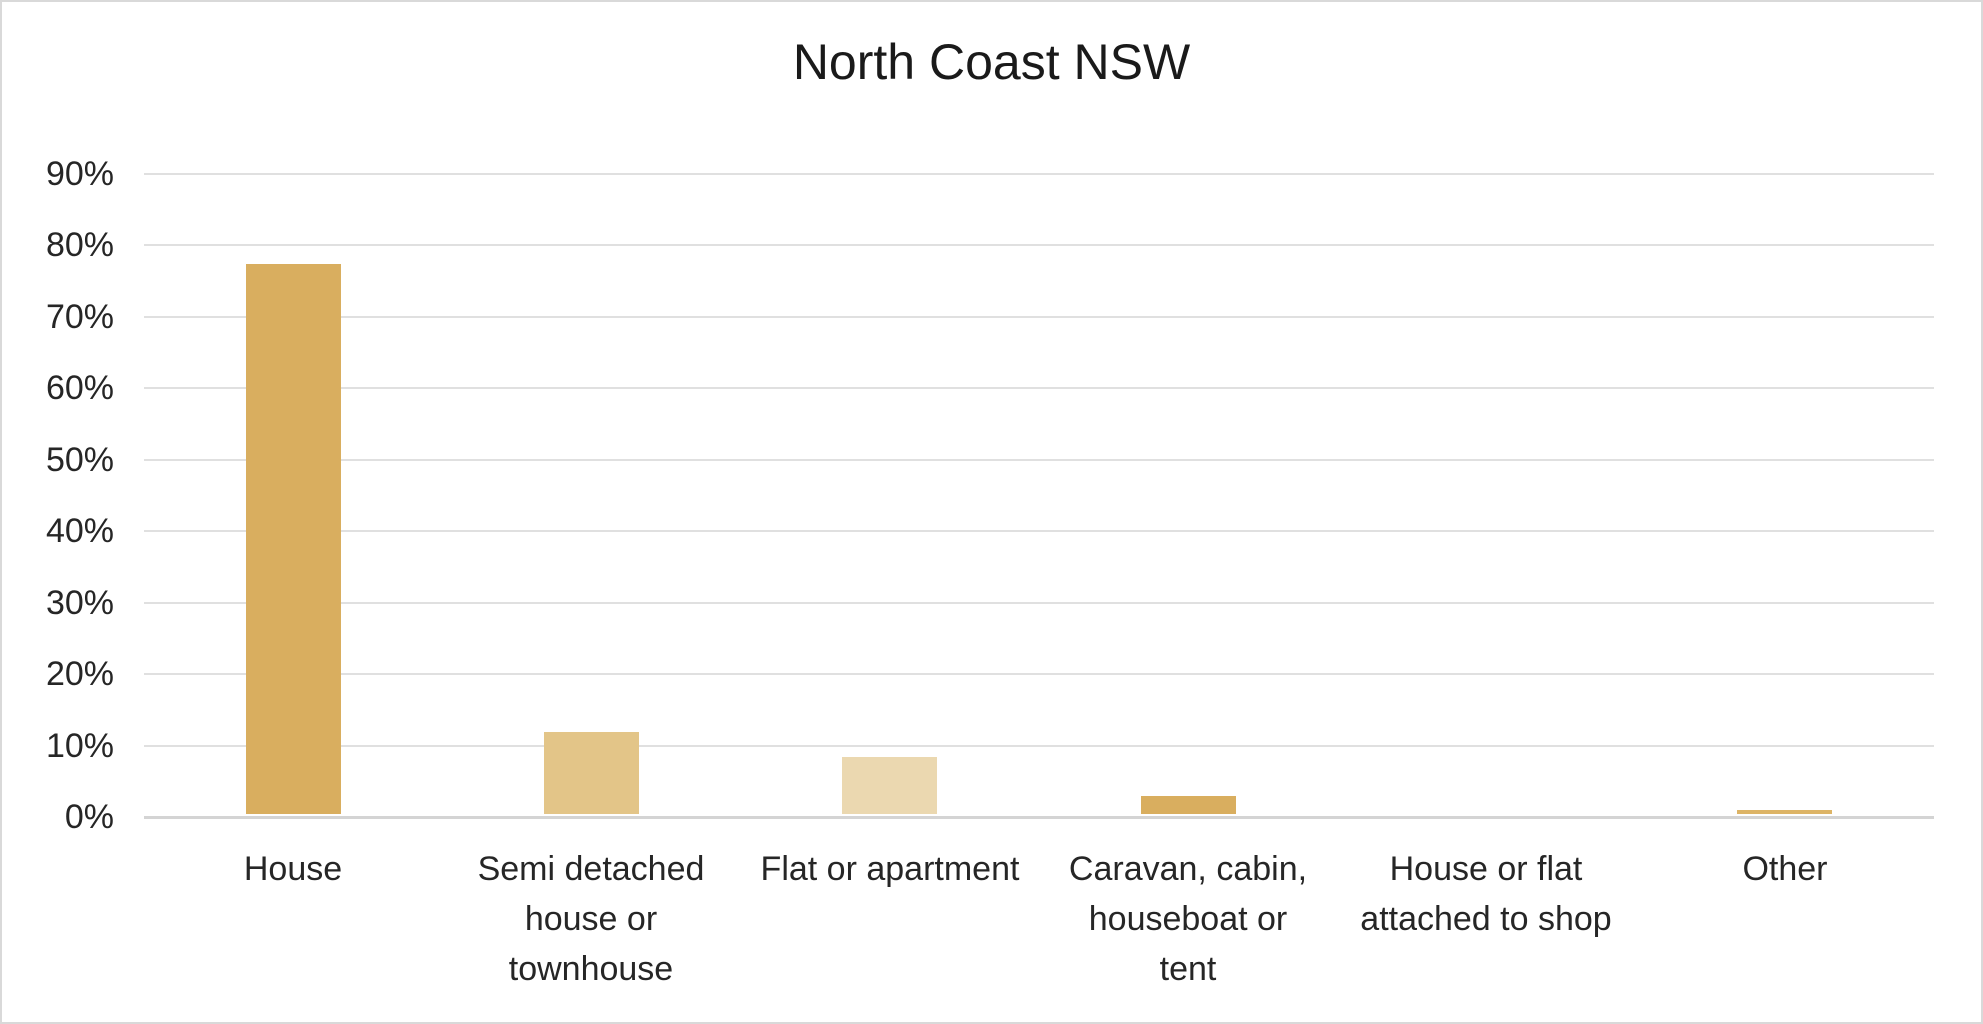 The width and height of the screenshot is (1983, 1024). What do you see at coordinates (89, 817) in the screenshot?
I see `y-tick-label-0: 0%` at bounding box center [89, 817].